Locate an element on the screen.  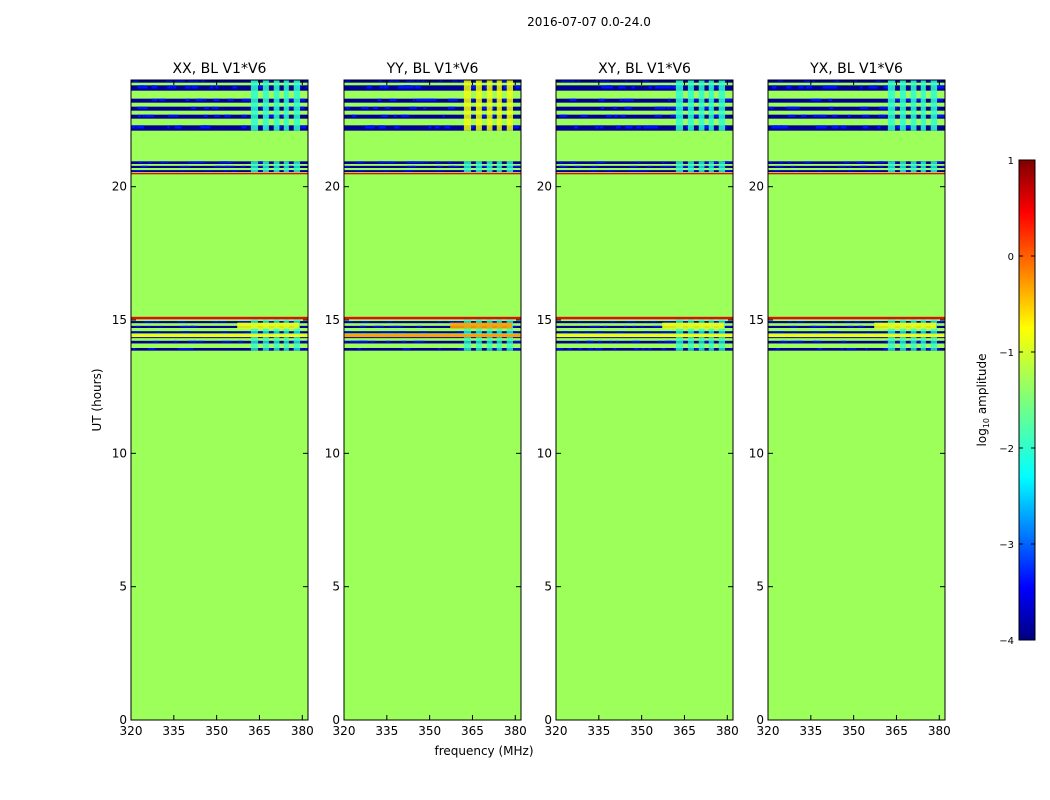
y-tick-label: 0 is located at coordinates (760, 720).